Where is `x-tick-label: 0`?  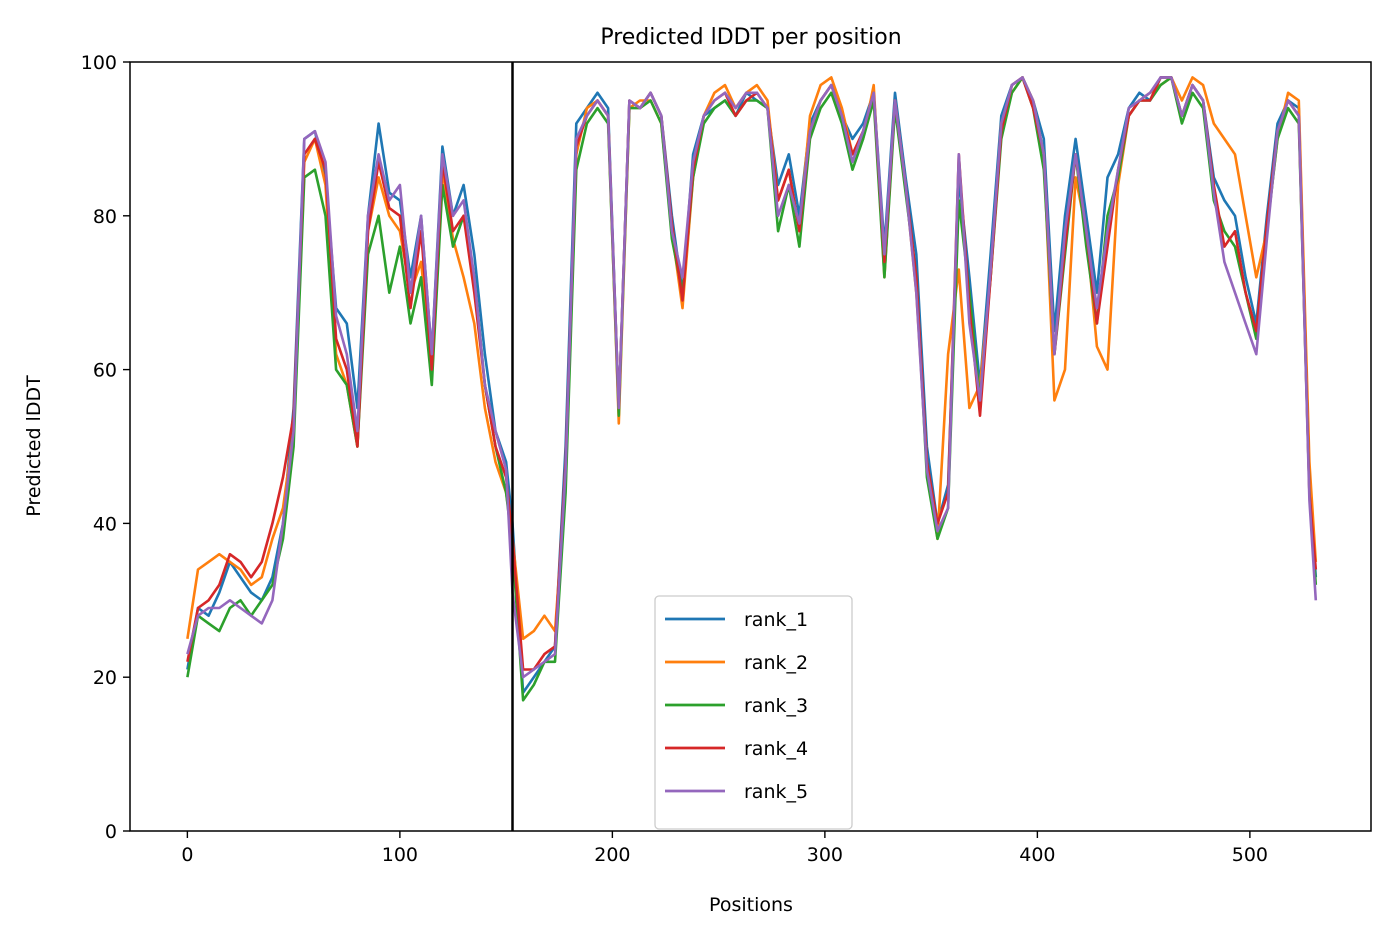 x-tick-label: 0 is located at coordinates (187, 855).